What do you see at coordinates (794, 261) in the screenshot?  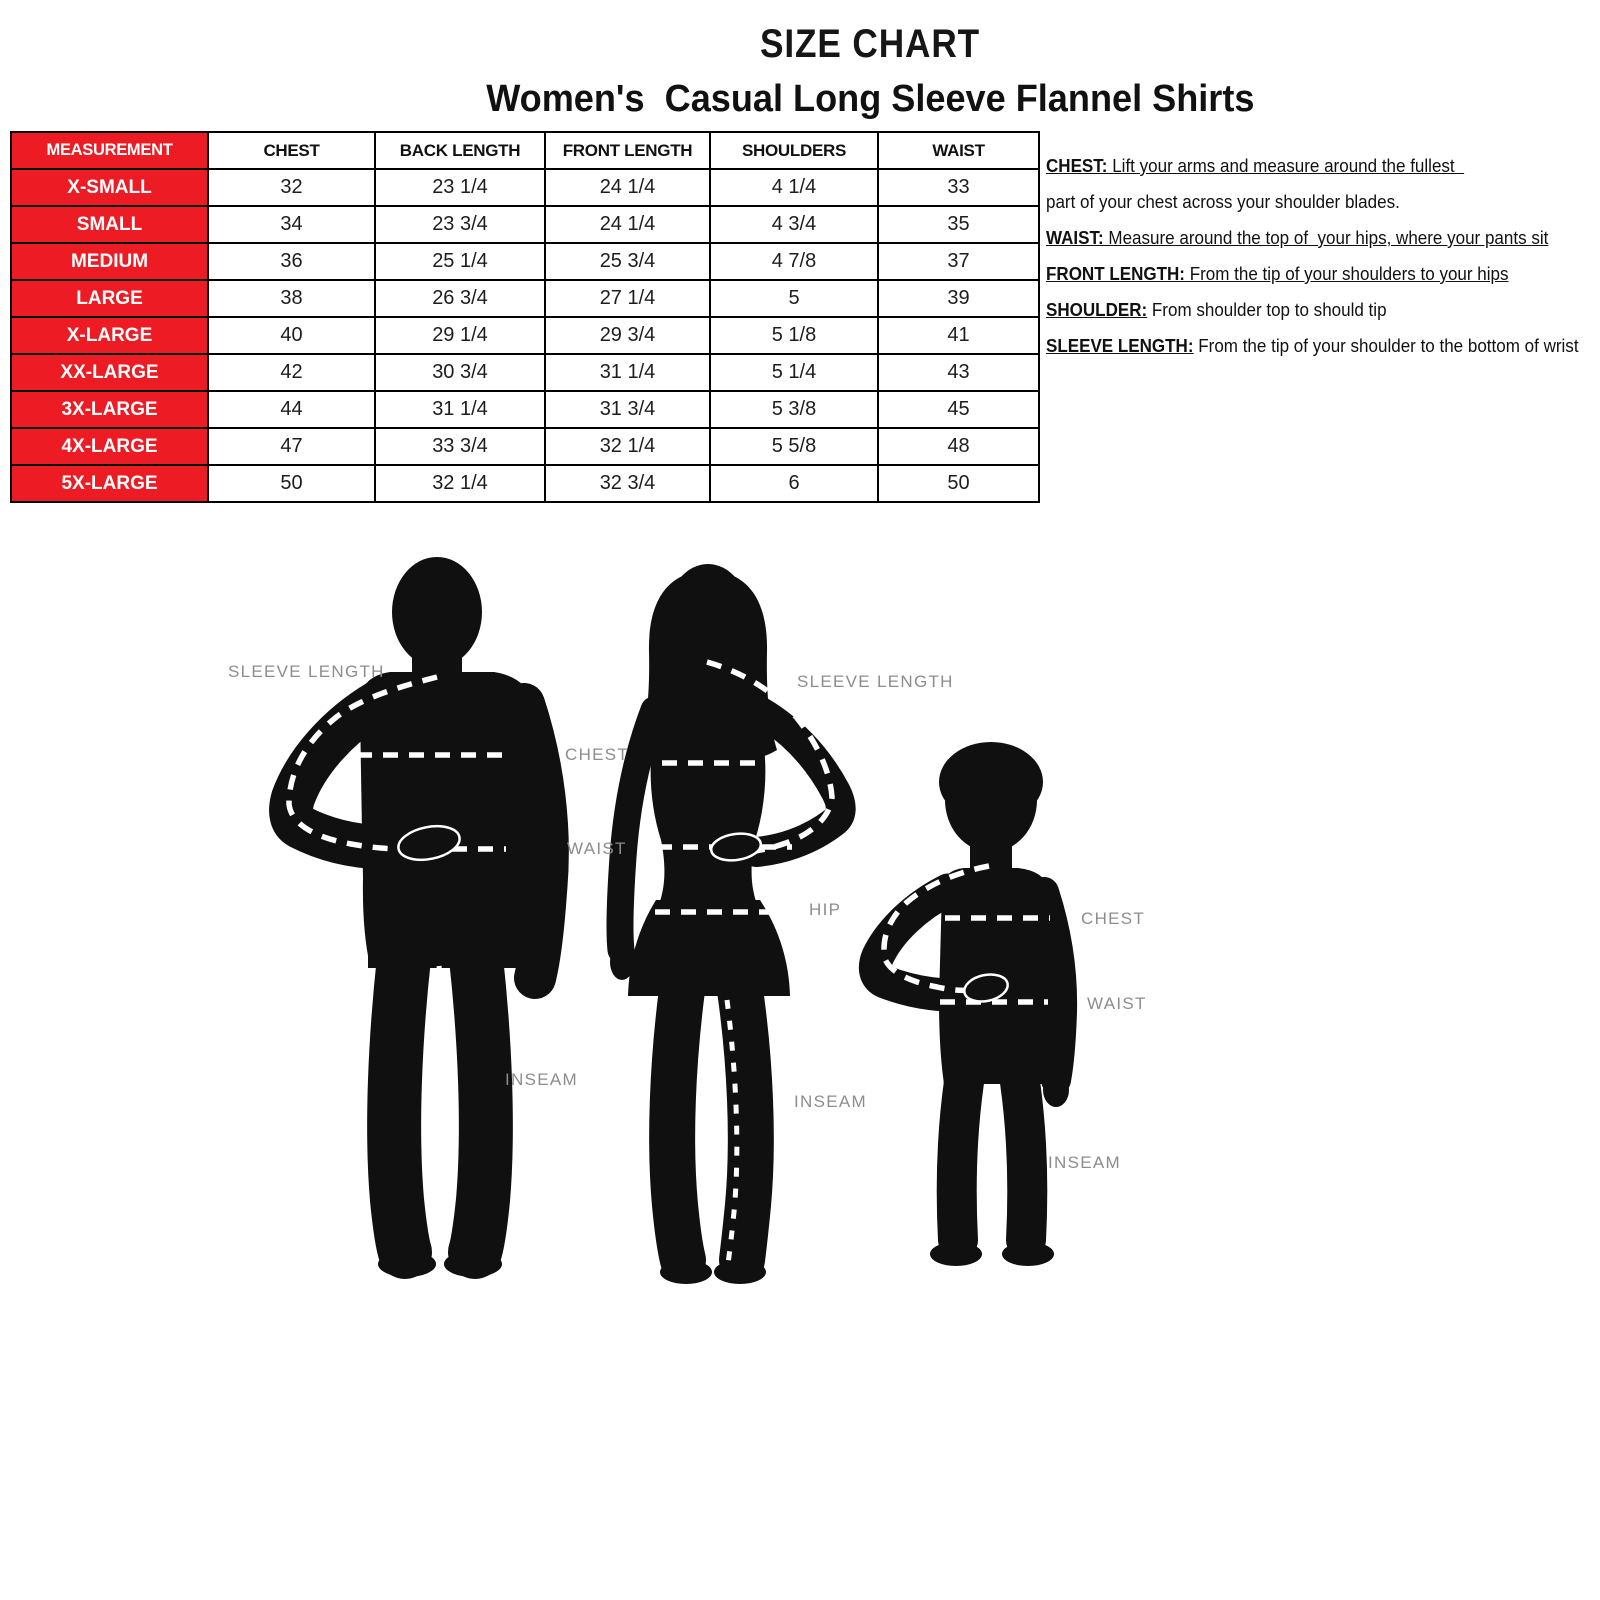 I see `measurement-value: 4 7/8` at bounding box center [794, 261].